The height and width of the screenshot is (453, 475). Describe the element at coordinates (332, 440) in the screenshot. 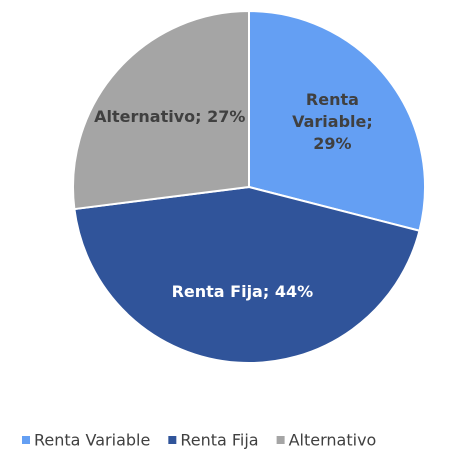

I see `legend-label: Alternativo` at that location.